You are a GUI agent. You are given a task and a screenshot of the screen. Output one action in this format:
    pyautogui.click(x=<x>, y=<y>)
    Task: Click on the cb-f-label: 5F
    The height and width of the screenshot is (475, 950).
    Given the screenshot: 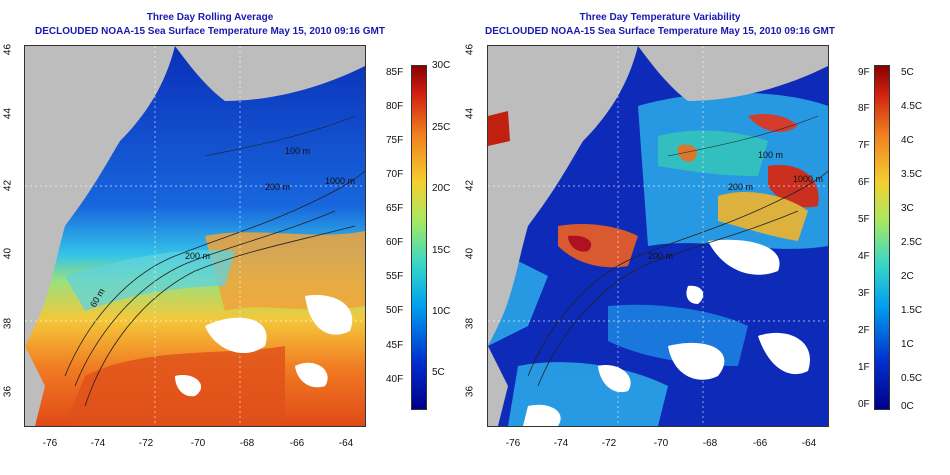 What is the action you would take?
    pyautogui.click(x=864, y=219)
    